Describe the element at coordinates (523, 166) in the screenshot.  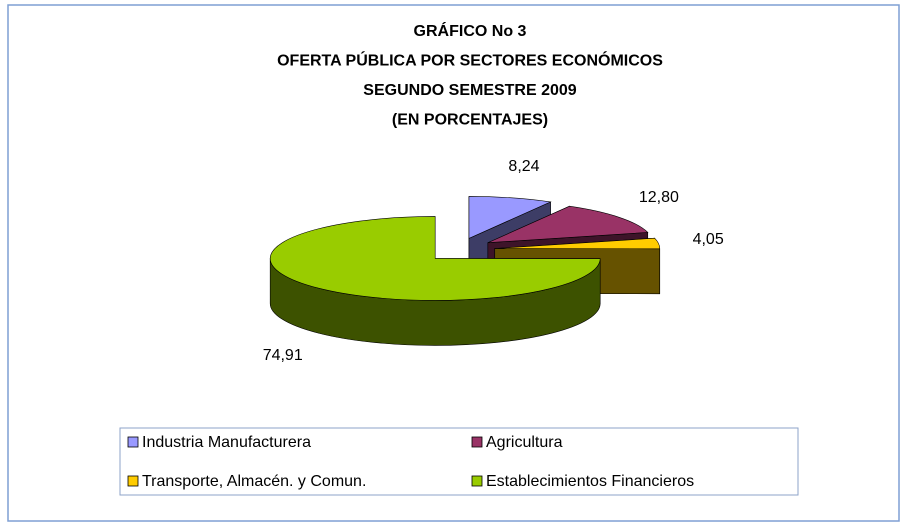
I see `data-label: 8,24` at that location.